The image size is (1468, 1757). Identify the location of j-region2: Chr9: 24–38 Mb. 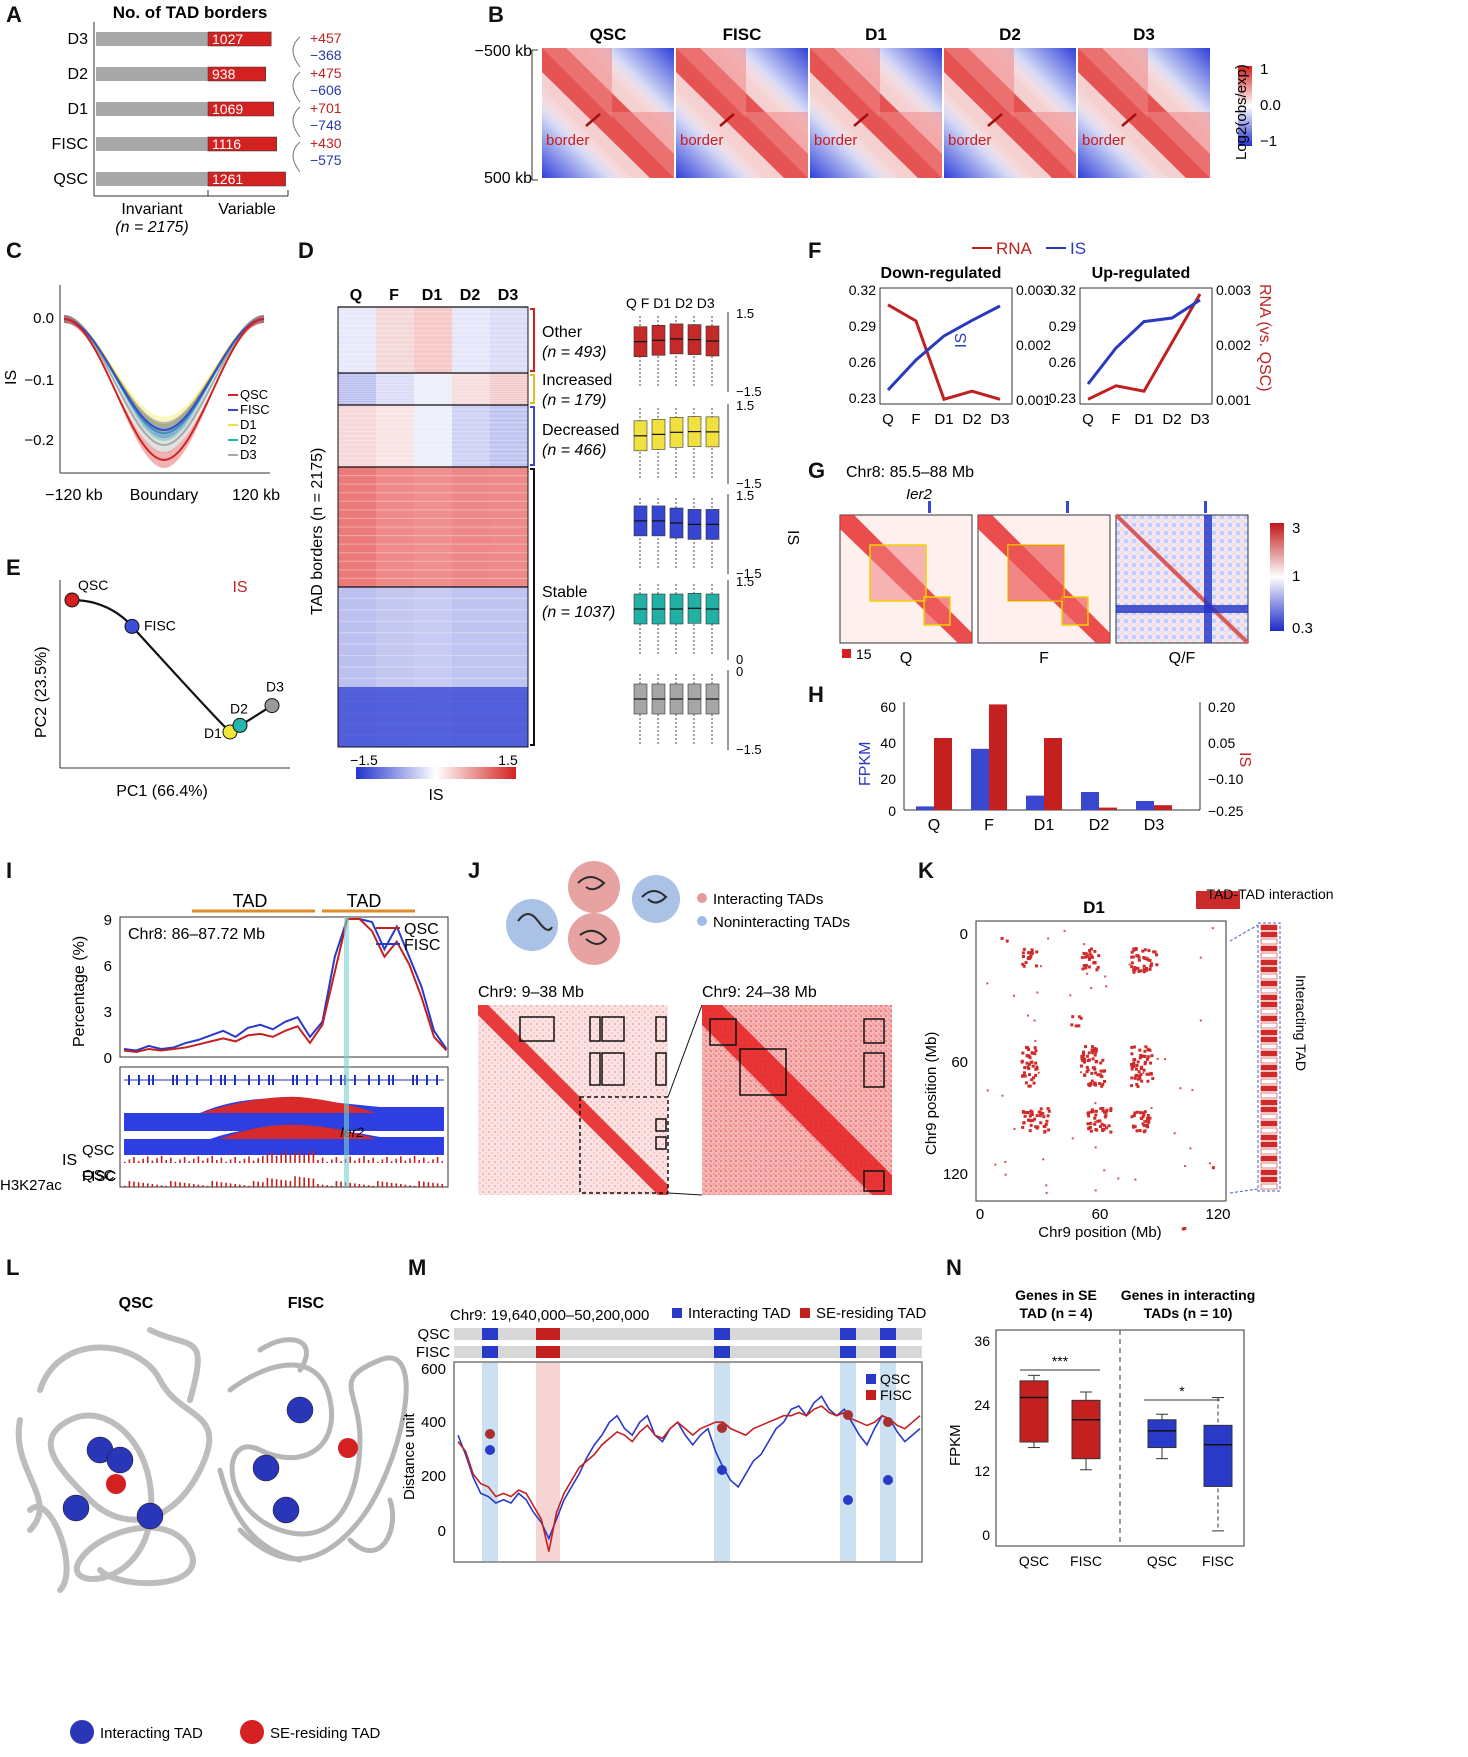
(759, 992).